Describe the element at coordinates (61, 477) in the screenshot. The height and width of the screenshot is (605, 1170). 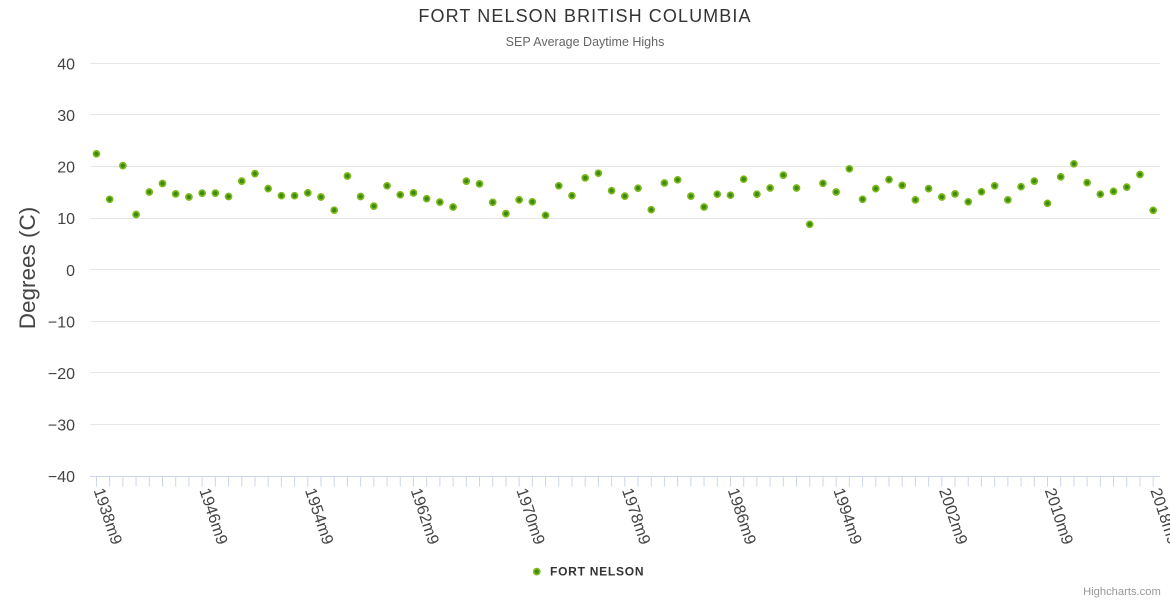
I see `svg-text: −40` at that location.